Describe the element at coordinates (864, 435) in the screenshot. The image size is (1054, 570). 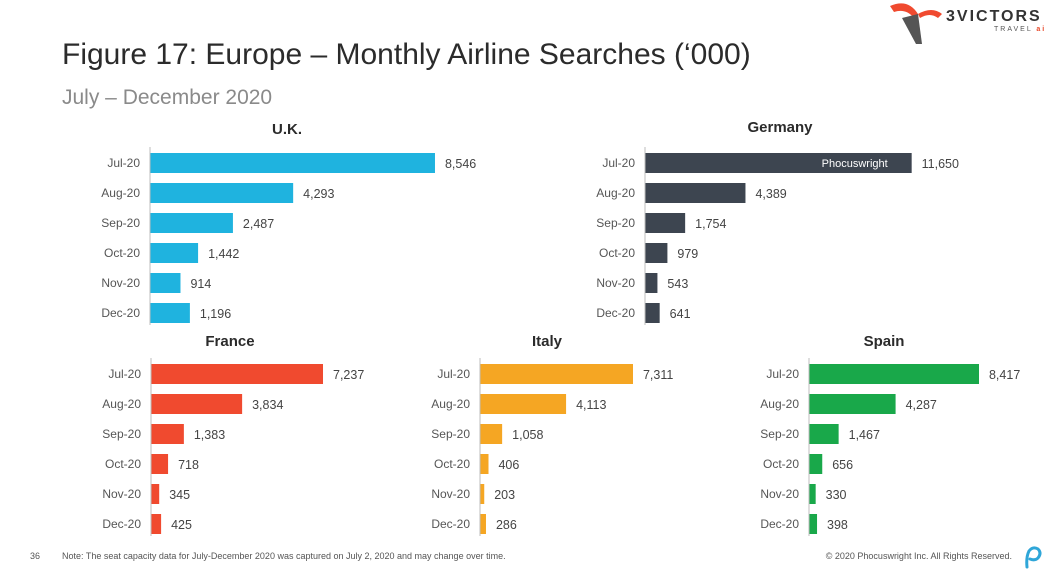
I see `value-label: 1,467` at that location.